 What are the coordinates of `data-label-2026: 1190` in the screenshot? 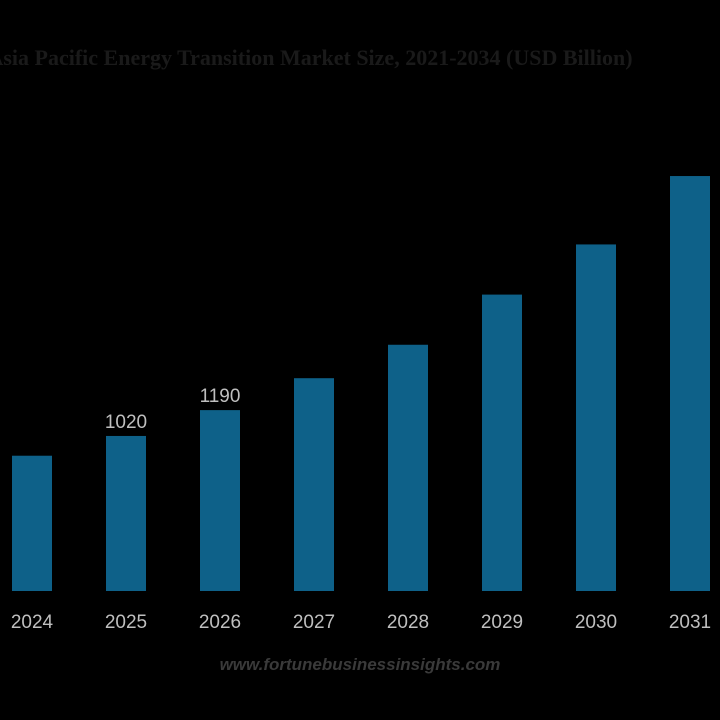 It's located at (220, 396).